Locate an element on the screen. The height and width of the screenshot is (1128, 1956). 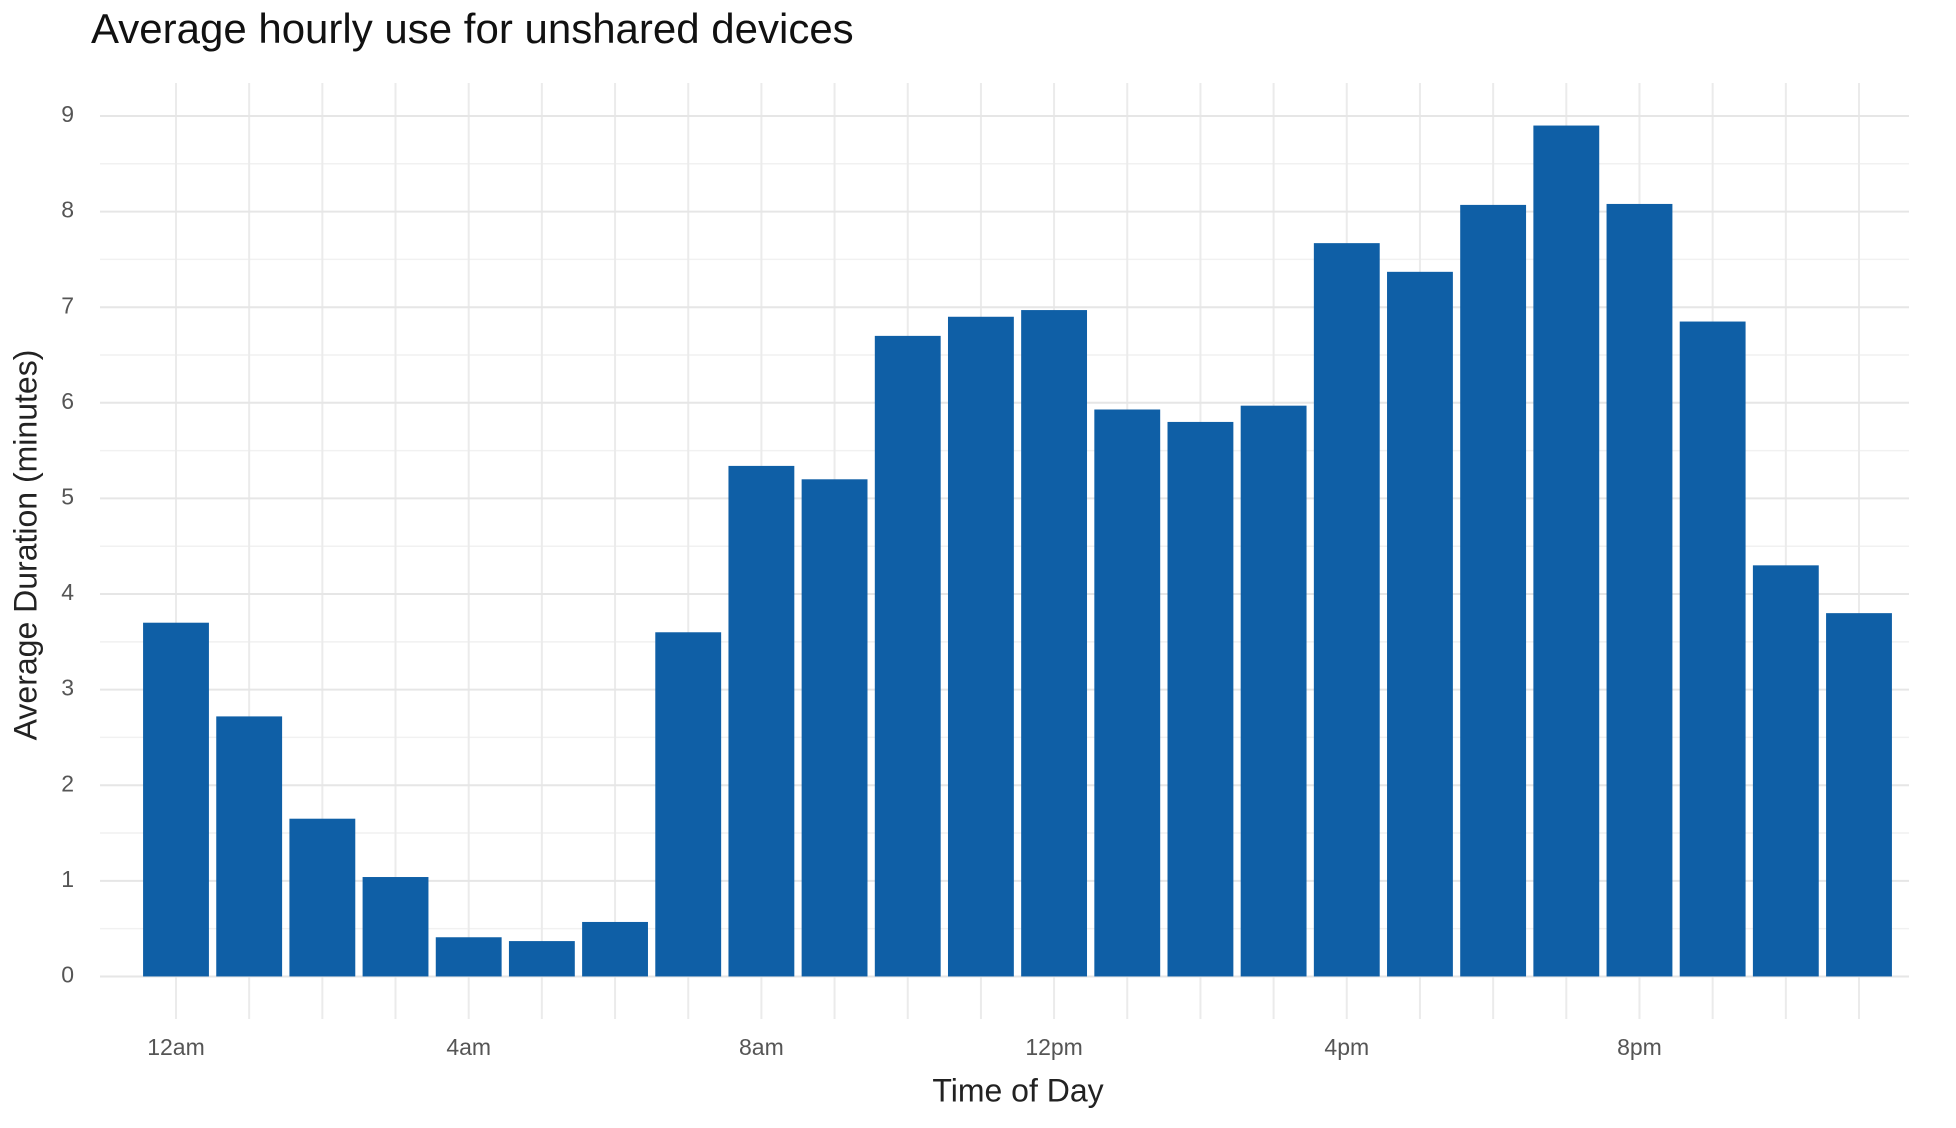
x-tick-label: 8am is located at coordinates (761, 1047).